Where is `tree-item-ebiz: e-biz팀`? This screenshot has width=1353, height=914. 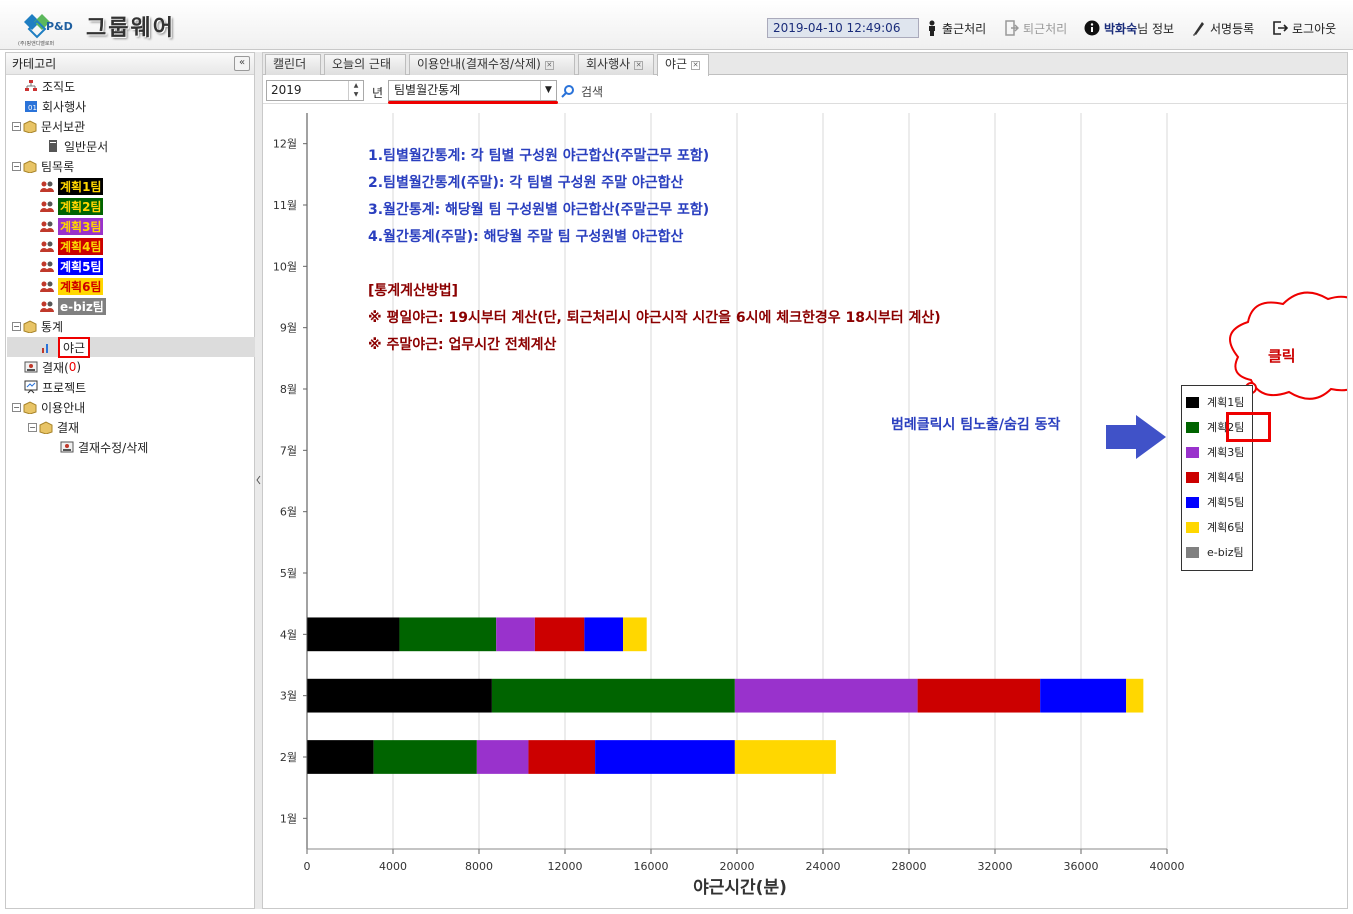 tree-item-ebiz: e-biz팀 is located at coordinates (73, 306).